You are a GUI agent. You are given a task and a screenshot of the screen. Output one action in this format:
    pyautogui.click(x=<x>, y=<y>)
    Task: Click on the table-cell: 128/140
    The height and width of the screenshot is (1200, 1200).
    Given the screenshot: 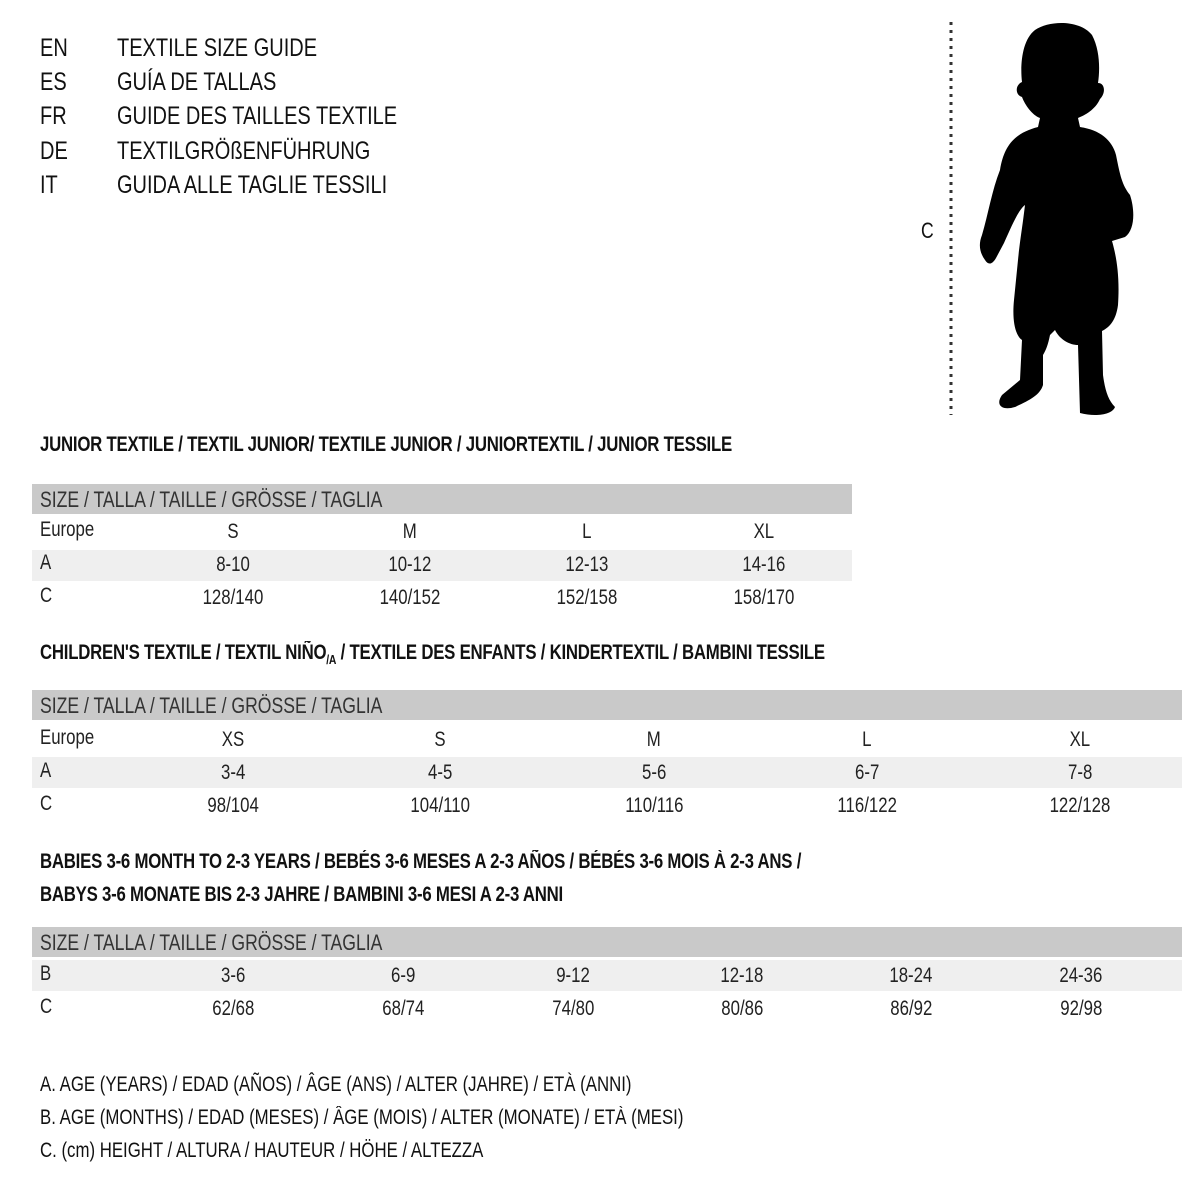 What is the action you would take?
    pyautogui.click(x=233, y=598)
    